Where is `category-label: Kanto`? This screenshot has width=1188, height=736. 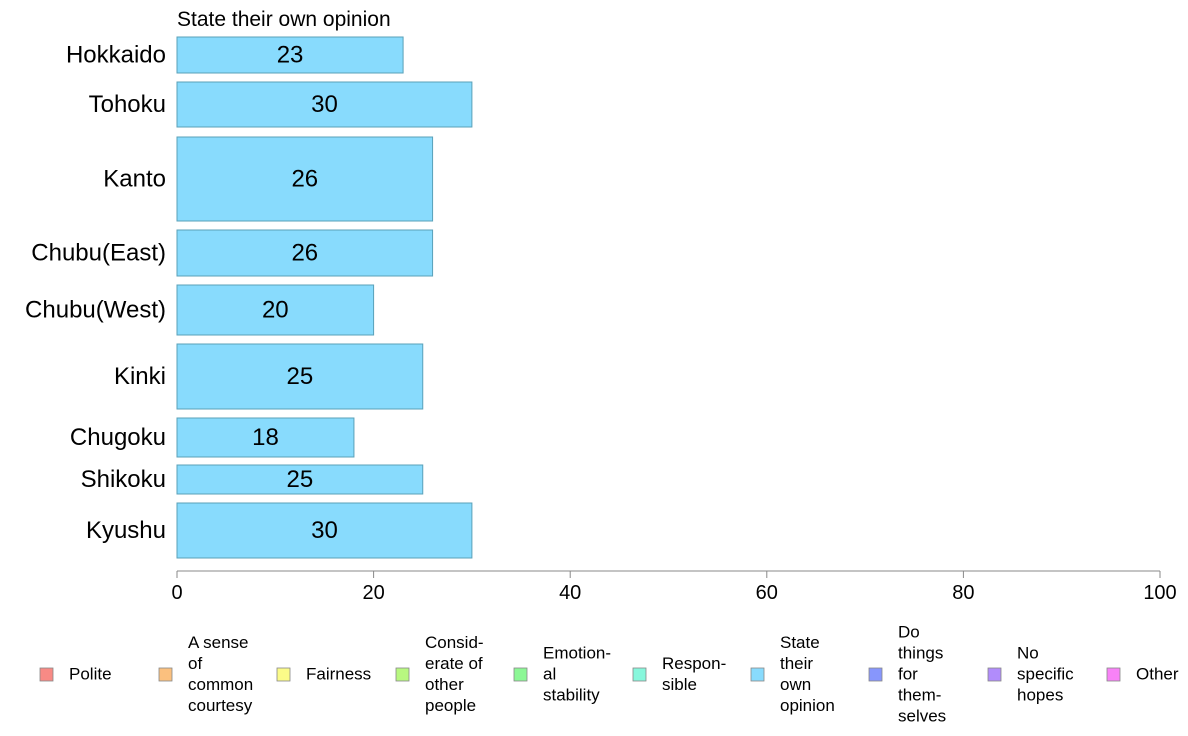
category-label: Kanto is located at coordinates (134, 179).